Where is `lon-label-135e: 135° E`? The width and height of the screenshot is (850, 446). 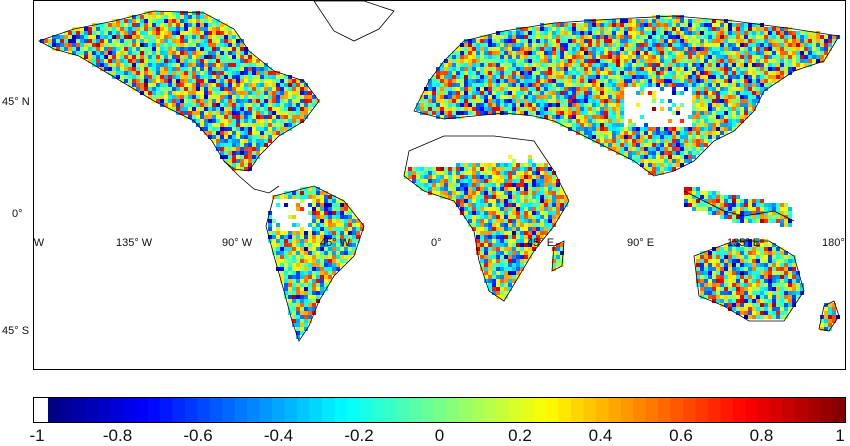 lon-label-135e: 135° E is located at coordinates (743, 243).